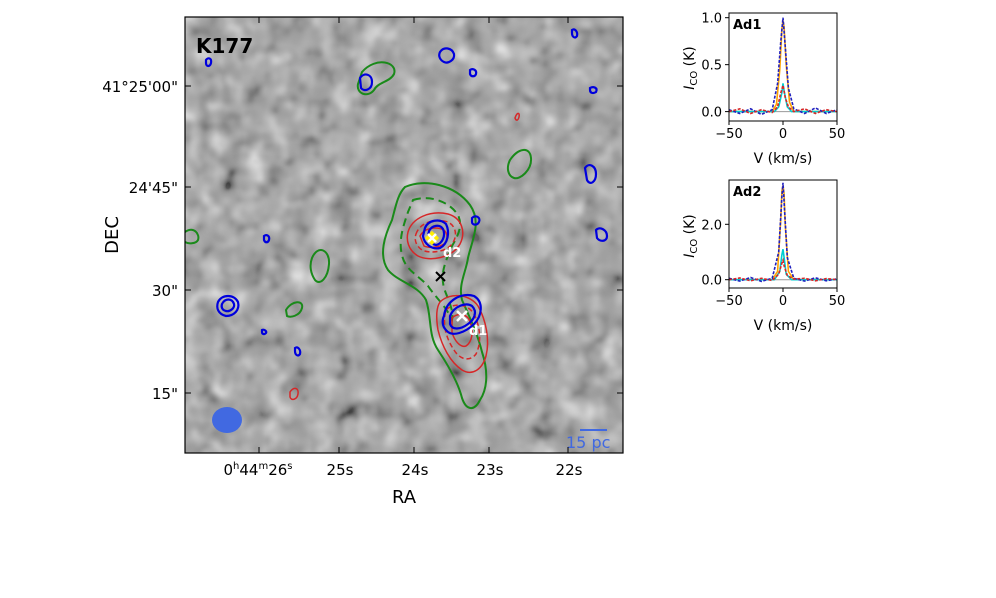 This screenshot has height=598, width=996. Describe the element at coordinates (747, 25) in the screenshot. I see `ad1-title: Ad1` at that location.